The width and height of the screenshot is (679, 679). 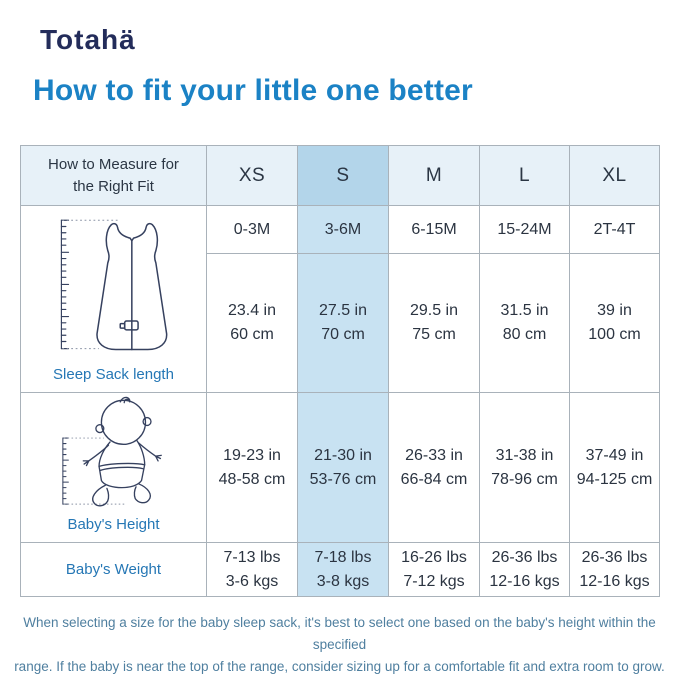 I want to click on baby-height-measure-cell: Baby's Height, so click(x=113, y=467).